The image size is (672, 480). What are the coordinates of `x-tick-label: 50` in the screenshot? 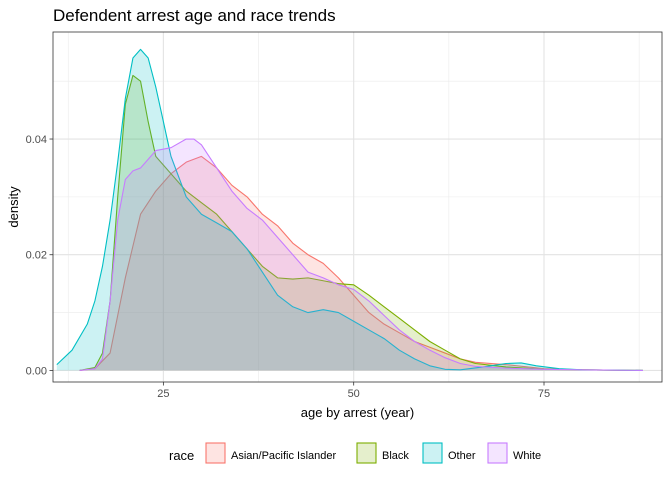 It's located at (354, 394).